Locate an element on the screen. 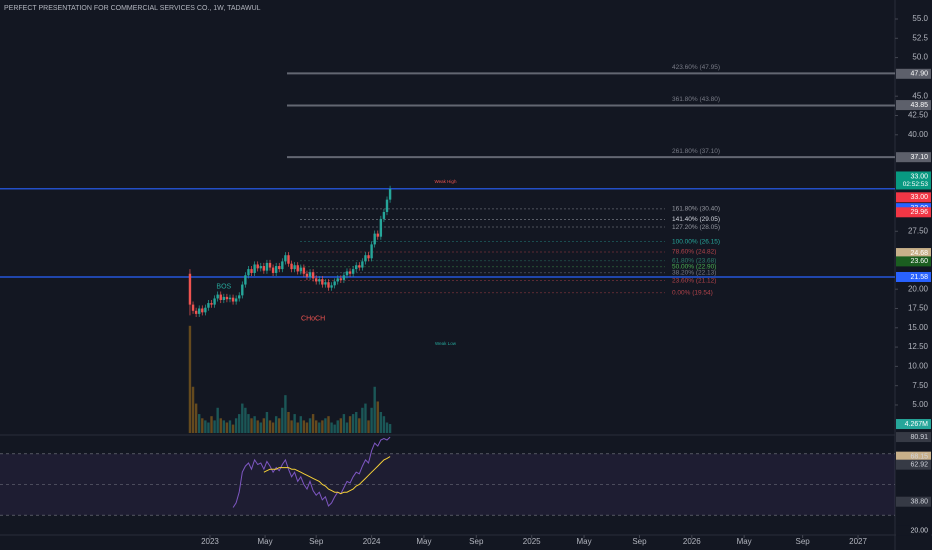  fib-label: 0.00% (19.54) is located at coordinates (692, 292).